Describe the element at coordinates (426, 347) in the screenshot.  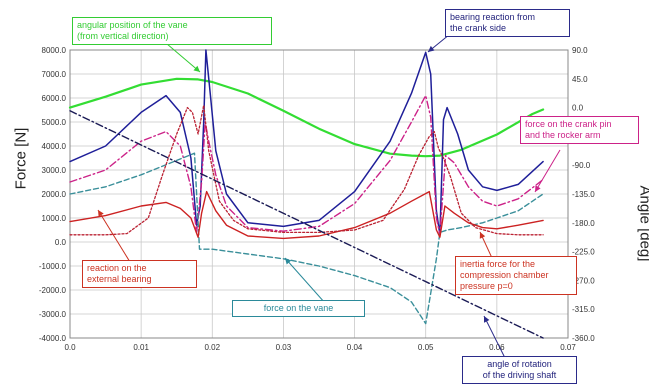
I see `x-tick-label: 0.05` at that location.